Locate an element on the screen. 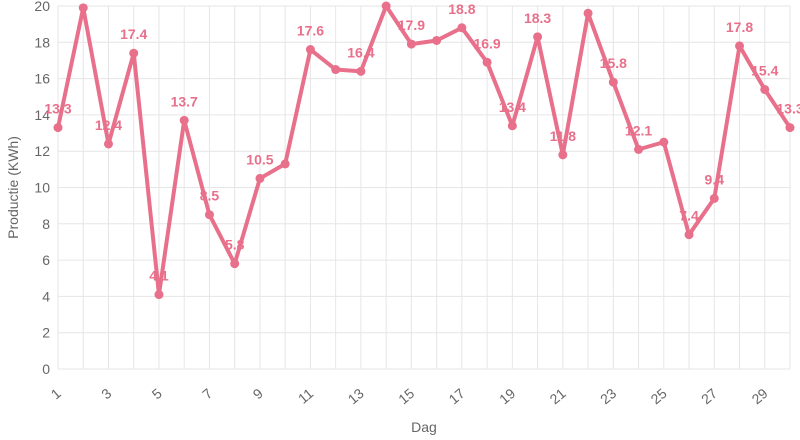 The width and height of the screenshot is (800, 440). y-axis-ticks: 0 2 4 6 8 10 12 14 16 18 20 is located at coordinates (42, 188).